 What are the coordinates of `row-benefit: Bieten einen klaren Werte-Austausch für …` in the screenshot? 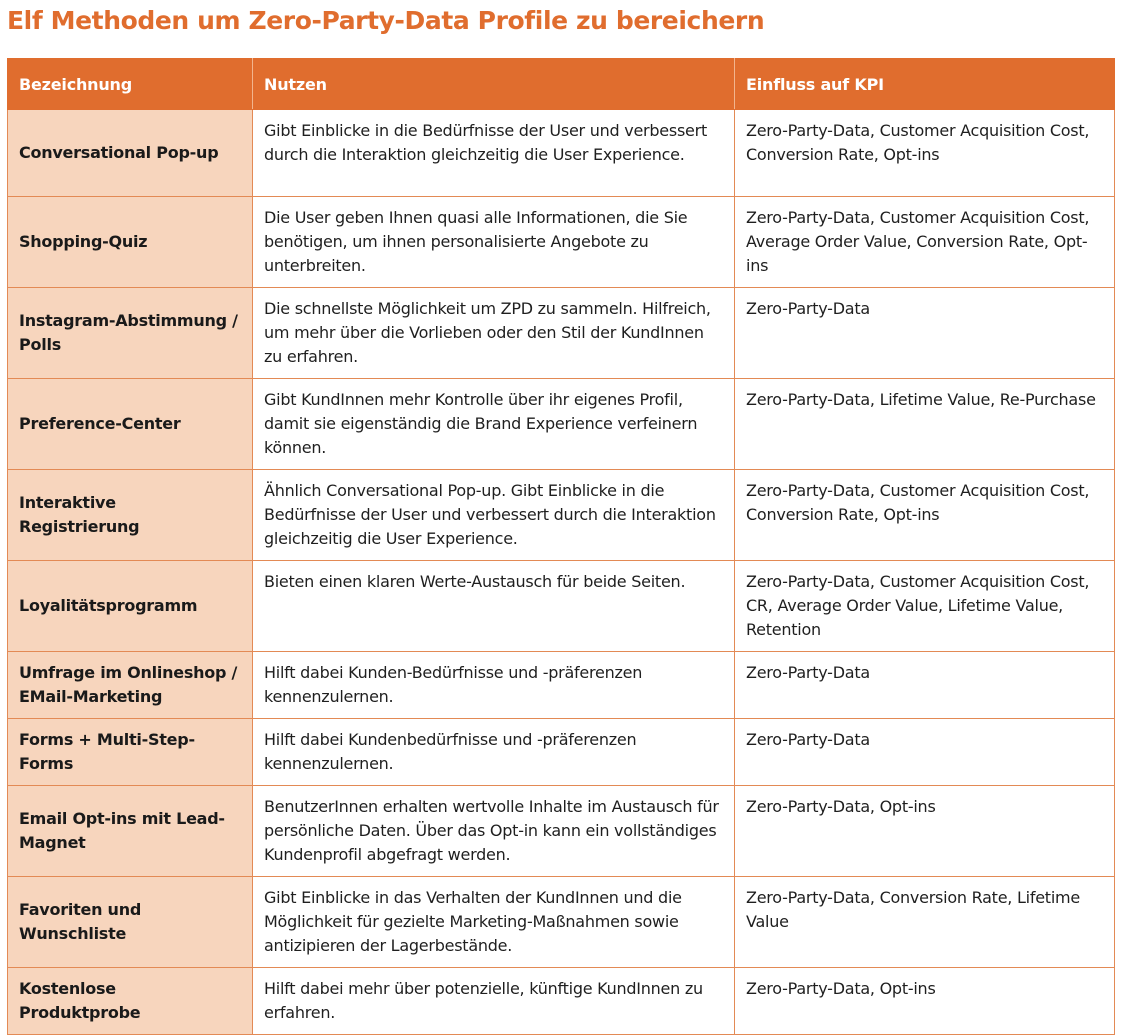 It's located at (493, 606).